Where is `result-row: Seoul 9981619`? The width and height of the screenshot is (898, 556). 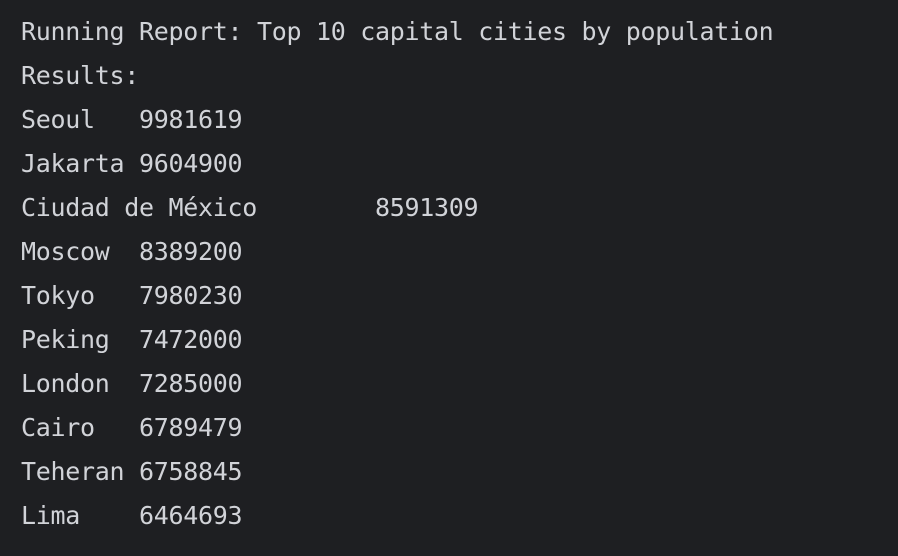 result-row: Seoul 9981619 is located at coordinates (132, 120).